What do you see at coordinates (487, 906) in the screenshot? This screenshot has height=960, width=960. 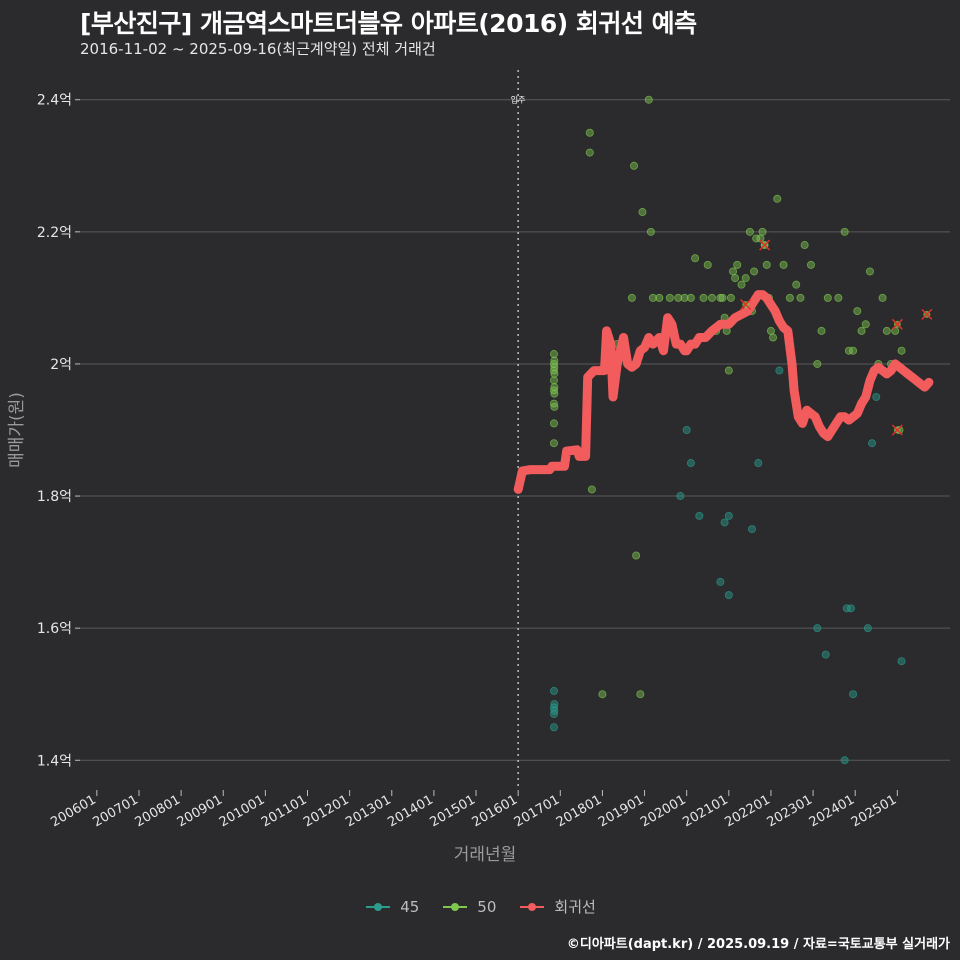 I see `legend-label-50: 50` at bounding box center [487, 906].